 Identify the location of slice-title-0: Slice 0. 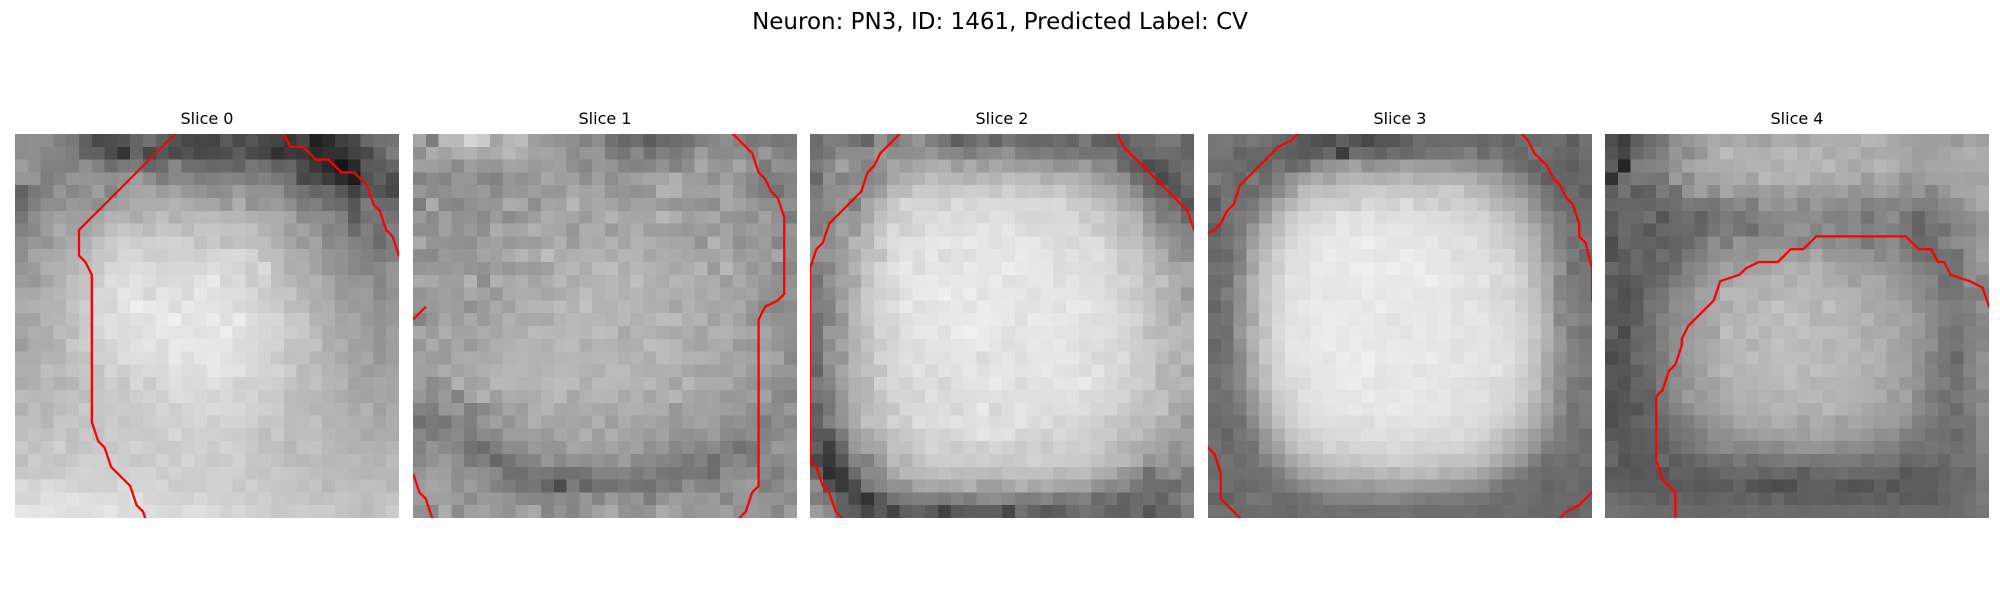
(207, 118).